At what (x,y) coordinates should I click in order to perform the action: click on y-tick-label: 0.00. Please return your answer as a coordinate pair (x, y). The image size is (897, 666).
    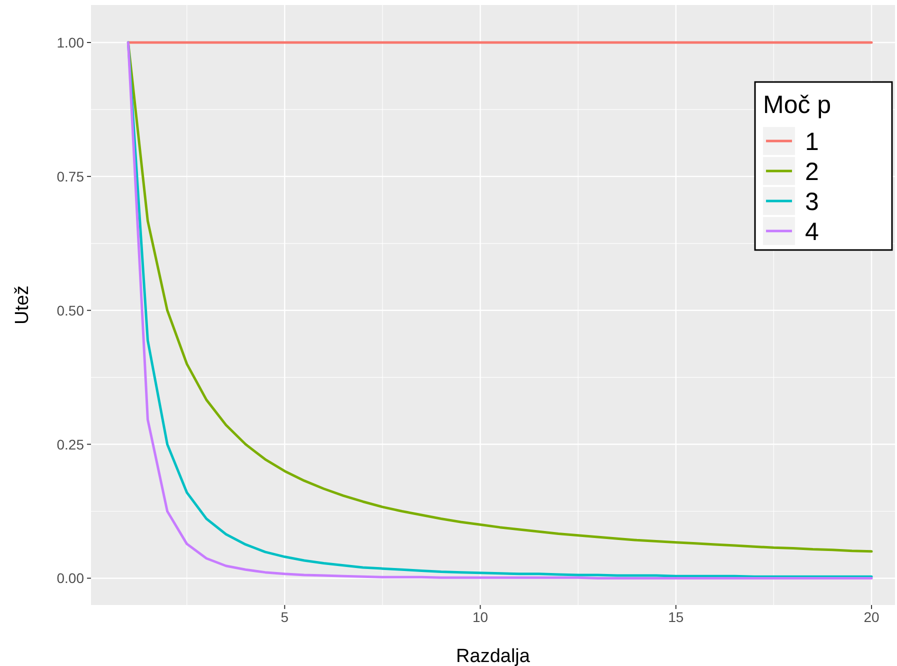
    Looking at the image, I should click on (70, 578).